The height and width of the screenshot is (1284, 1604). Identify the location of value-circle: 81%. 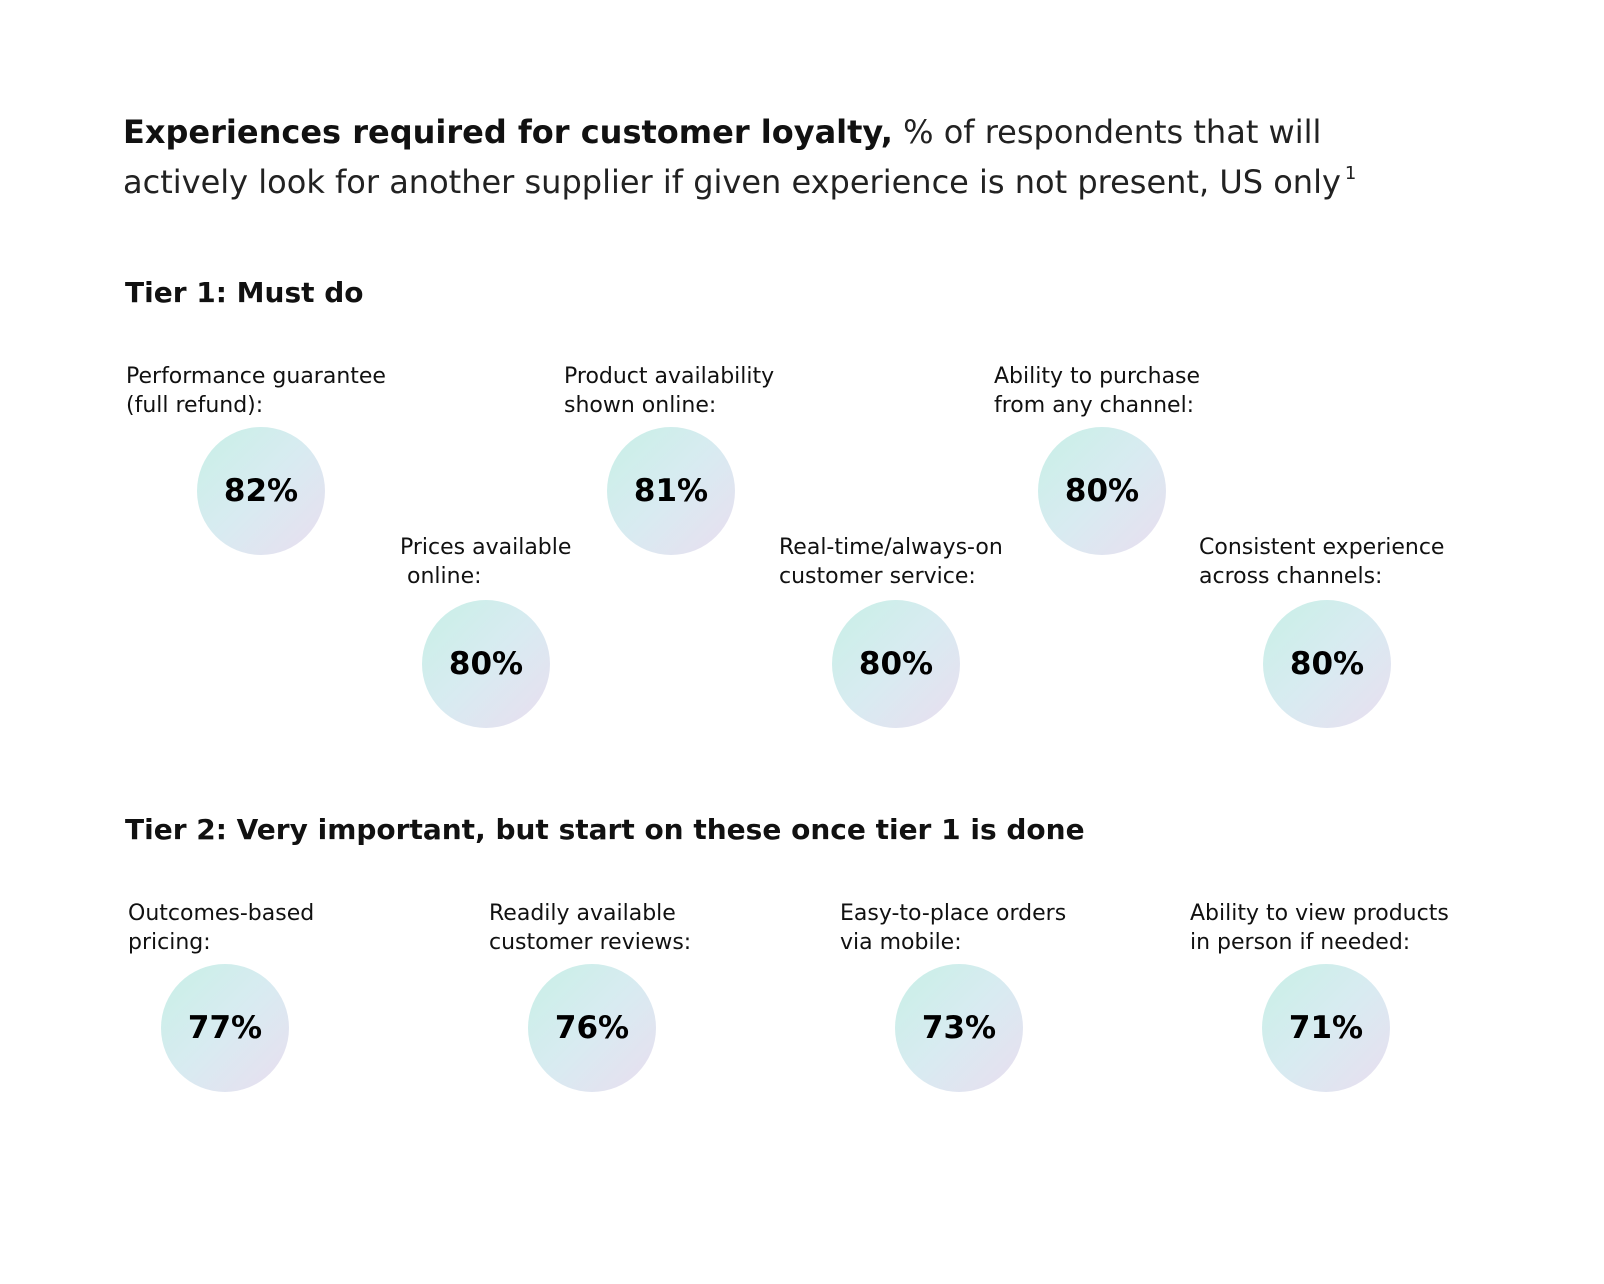
(671, 491).